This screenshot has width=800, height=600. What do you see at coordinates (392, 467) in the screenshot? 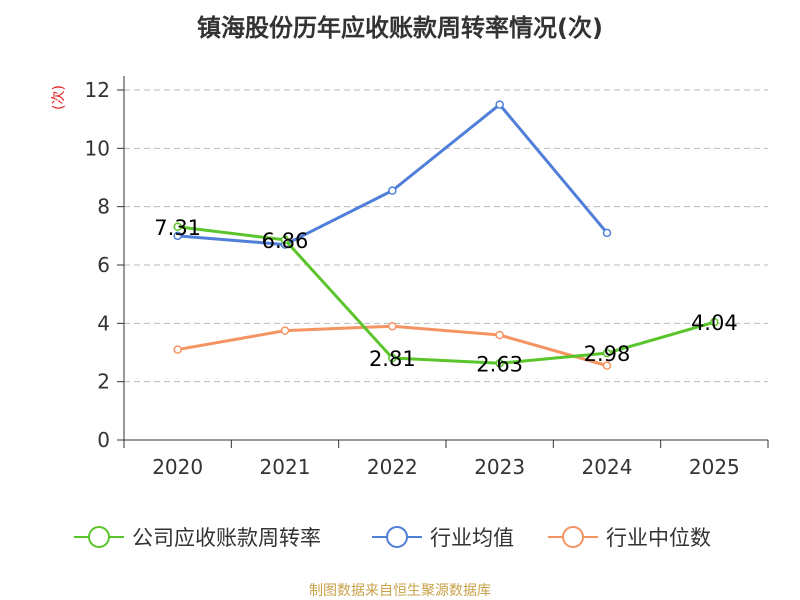
I see `x-tick-label: 2022` at bounding box center [392, 467].